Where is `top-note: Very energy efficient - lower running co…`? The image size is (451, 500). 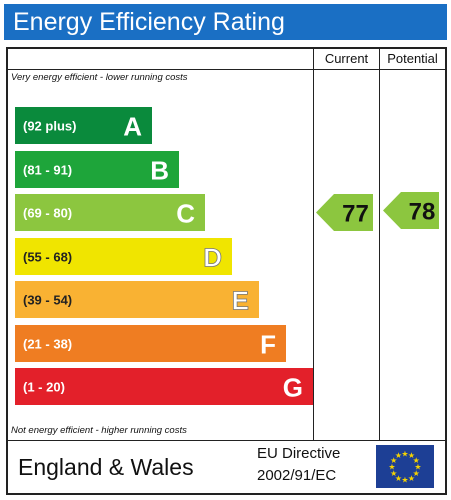 top-note: Very energy efficient - lower running co… is located at coordinates (99, 77).